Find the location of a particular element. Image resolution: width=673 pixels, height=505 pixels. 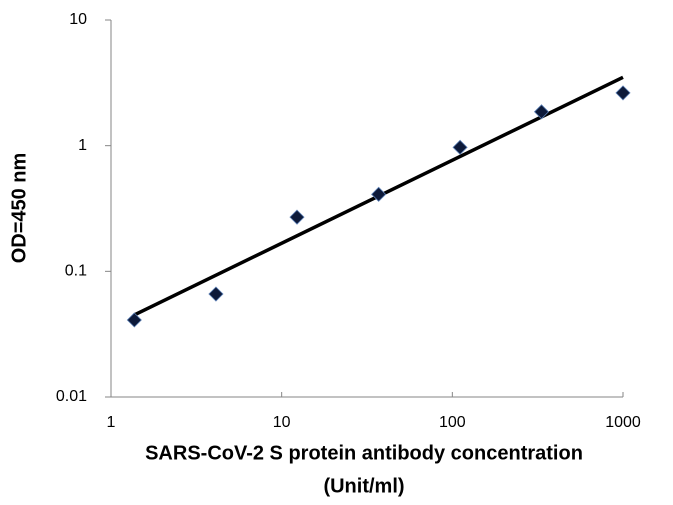

x-tick-label: 100 is located at coordinates (452, 422).